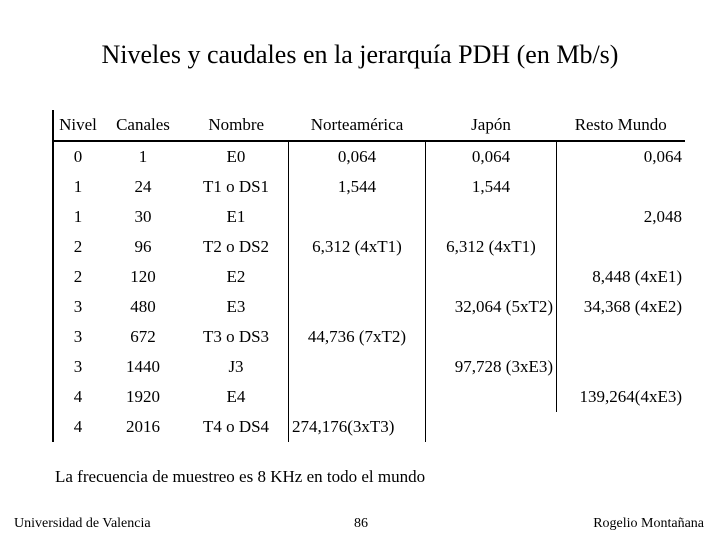 This screenshot has height=540, width=720. I want to click on table-row: 3 672 T3 o DS3 44,736 (7xT2), so click(368, 337).